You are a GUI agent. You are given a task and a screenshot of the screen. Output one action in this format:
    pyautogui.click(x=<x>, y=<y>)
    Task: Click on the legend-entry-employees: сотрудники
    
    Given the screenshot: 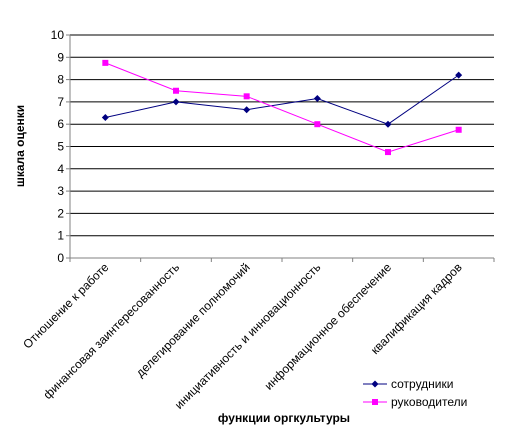 What is the action you would take?
    pyautogui.click(x=408, y=384)
    